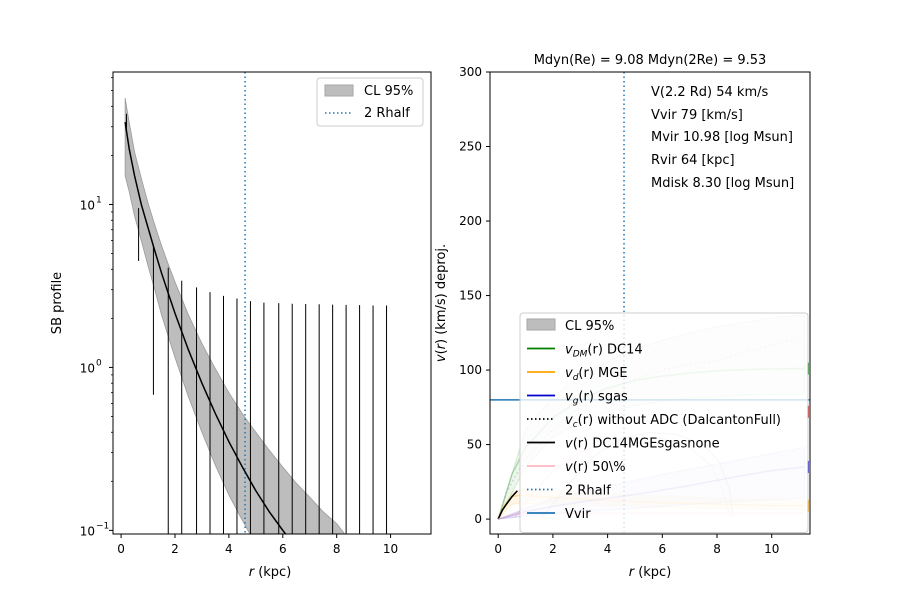 This screenshot has height=600, width=900. What do you see at coordinates (370, 102) in the screenshot?
I see `sb-legend: CL 95% 2 Rhalf` at bounding box center [370, 102].